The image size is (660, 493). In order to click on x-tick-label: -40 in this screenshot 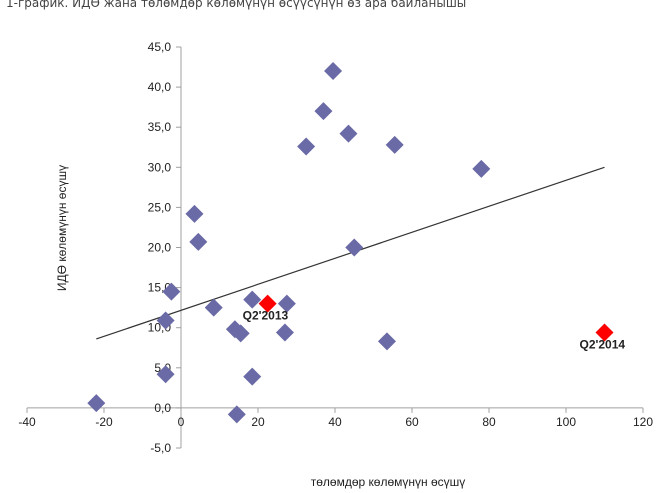, I will do `click(27, 422)`.